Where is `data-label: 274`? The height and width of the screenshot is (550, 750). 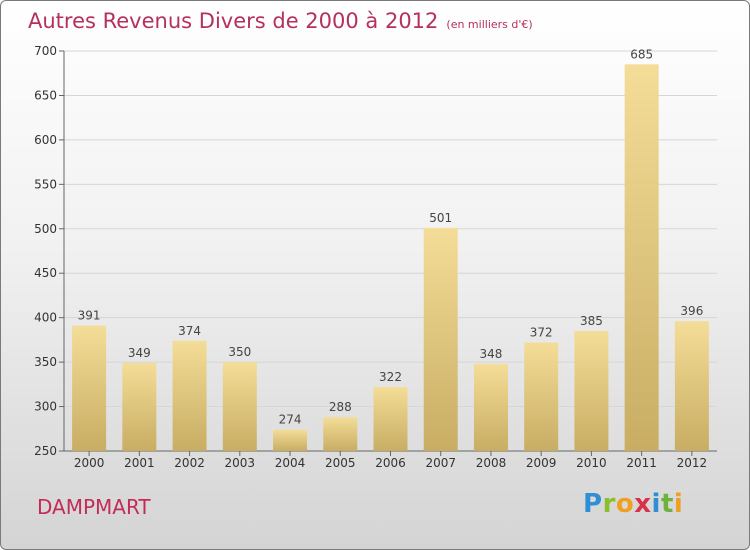
data-label: 274 is located at coordinates (290, 420).